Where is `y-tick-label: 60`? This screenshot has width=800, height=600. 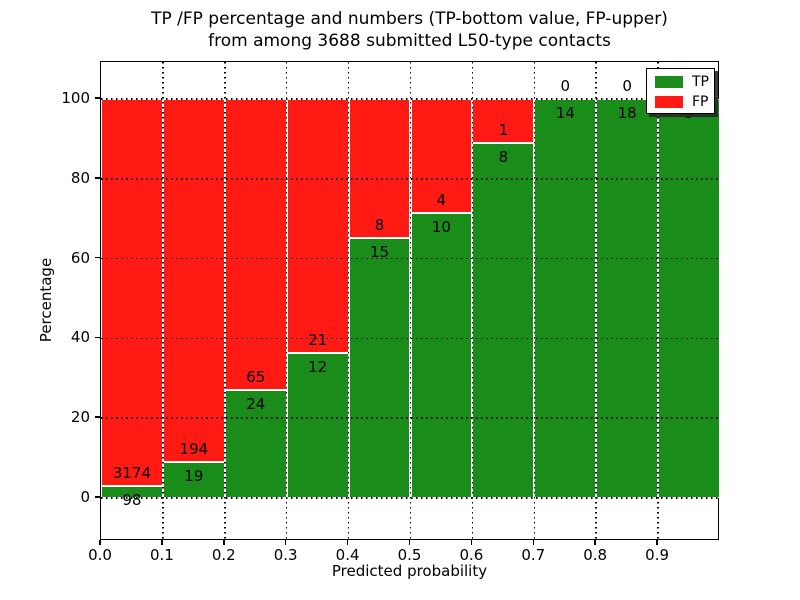 y-tick-label: 60 is located at coordinates (80, 257).